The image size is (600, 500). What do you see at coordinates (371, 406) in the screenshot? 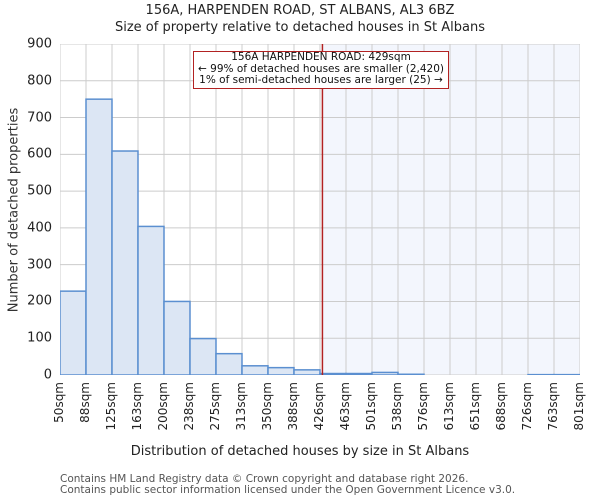
I see `x-tick-label: 501sqm` at bounding box center [371, 406].